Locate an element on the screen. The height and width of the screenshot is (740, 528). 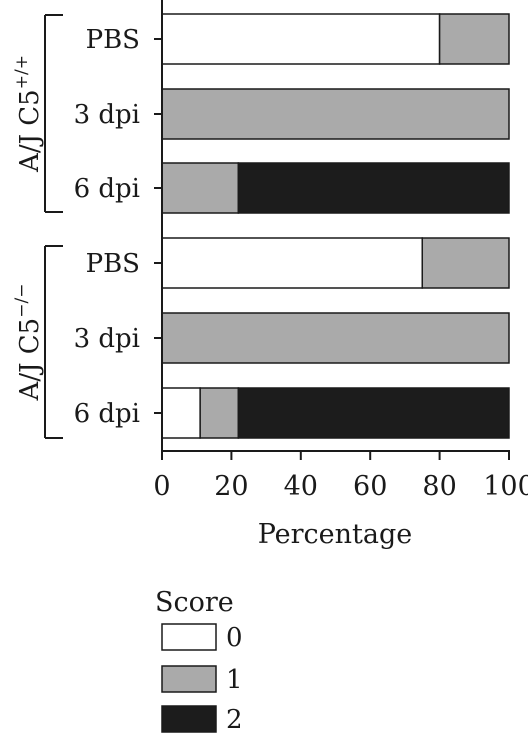
category-labels: PBS 3 dpi 6 dpi PBS 3 dpi 6 dpi is located at coordinates (118, 227).